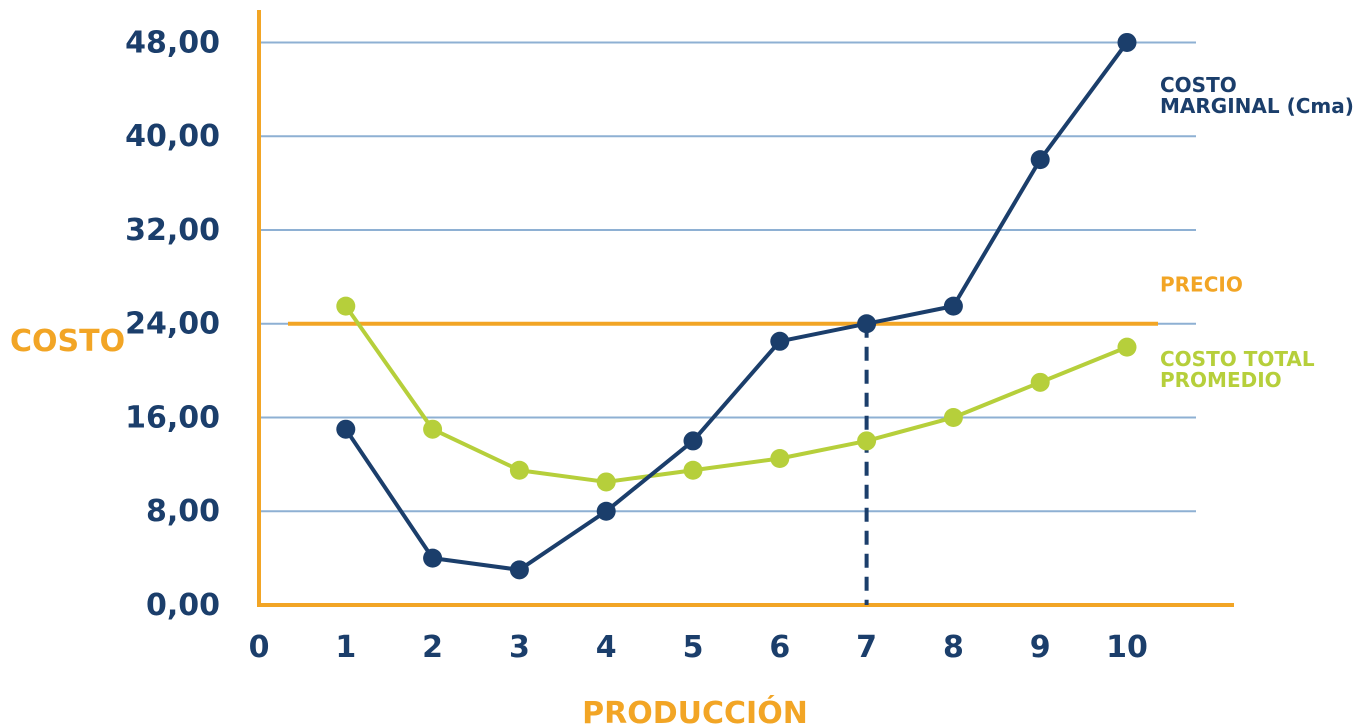 Image resolution: width=1367 pixels, height=727 pixels. What do you see at coordinates (1221, 380) in the screenshot?
I see `series-label-line: PROMEDIO` at bounding box center [1221, 380].